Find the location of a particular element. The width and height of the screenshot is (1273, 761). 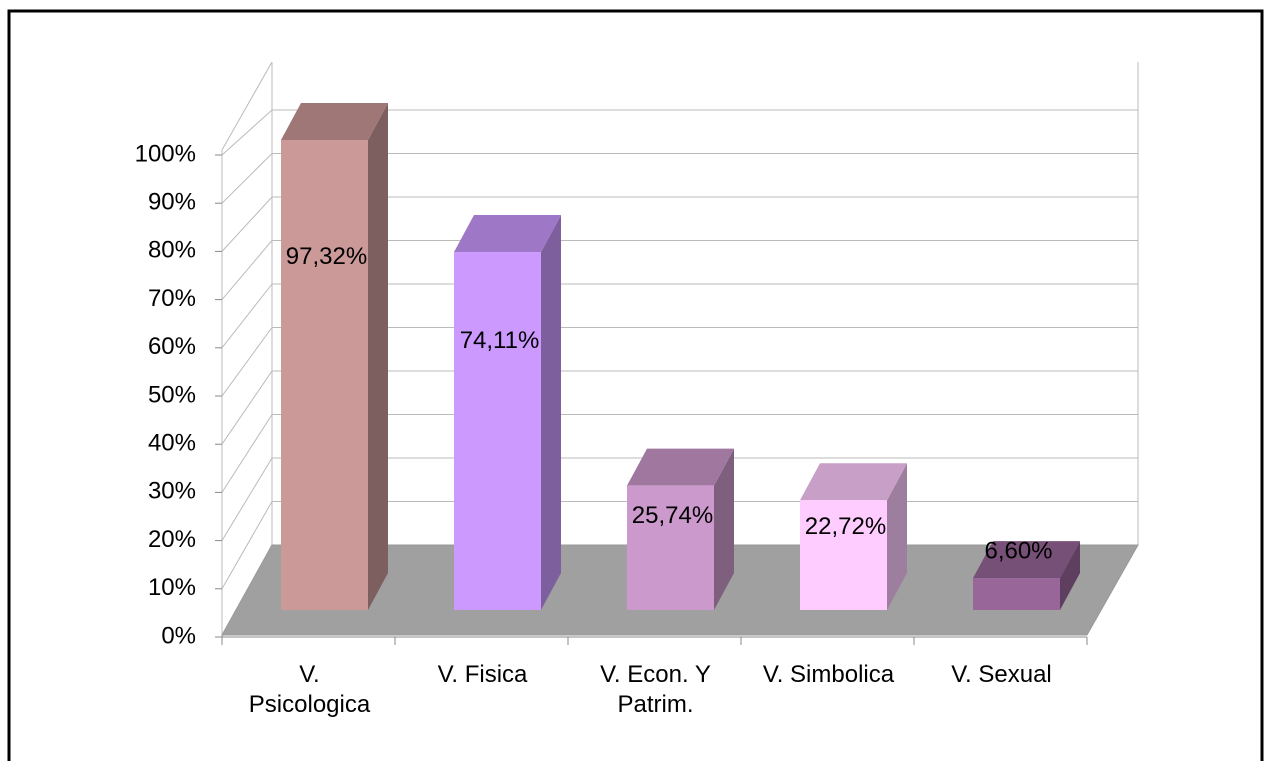

y-tick-label: 90% is located at coordinates (172, 202).